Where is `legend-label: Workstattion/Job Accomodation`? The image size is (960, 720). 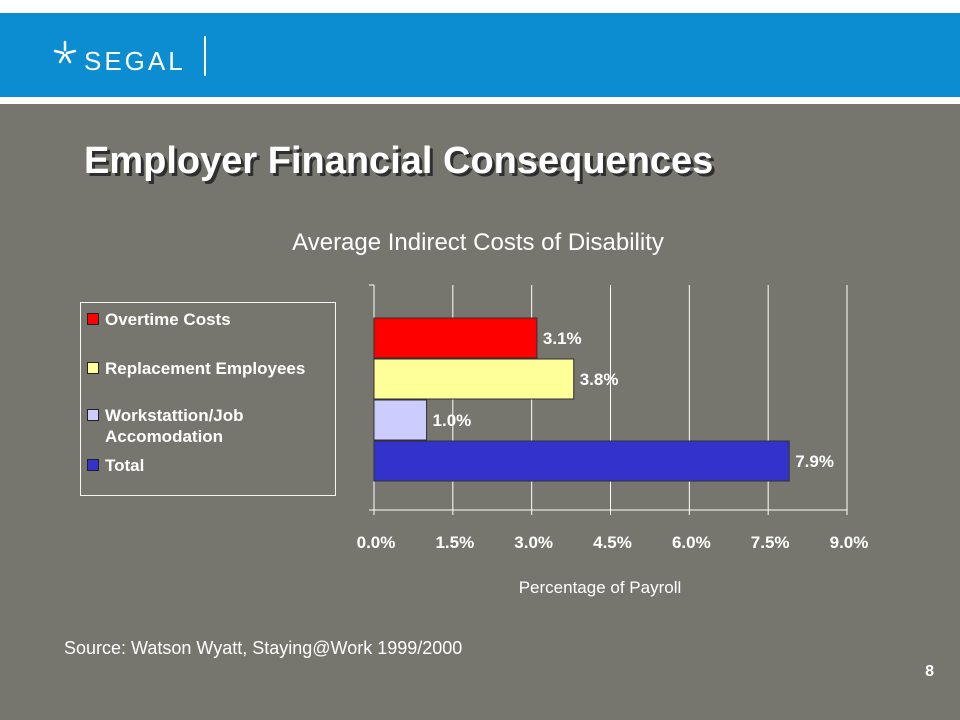 legend-label: Workstattion/Job Accomodation is located at coordinates (174, 426).